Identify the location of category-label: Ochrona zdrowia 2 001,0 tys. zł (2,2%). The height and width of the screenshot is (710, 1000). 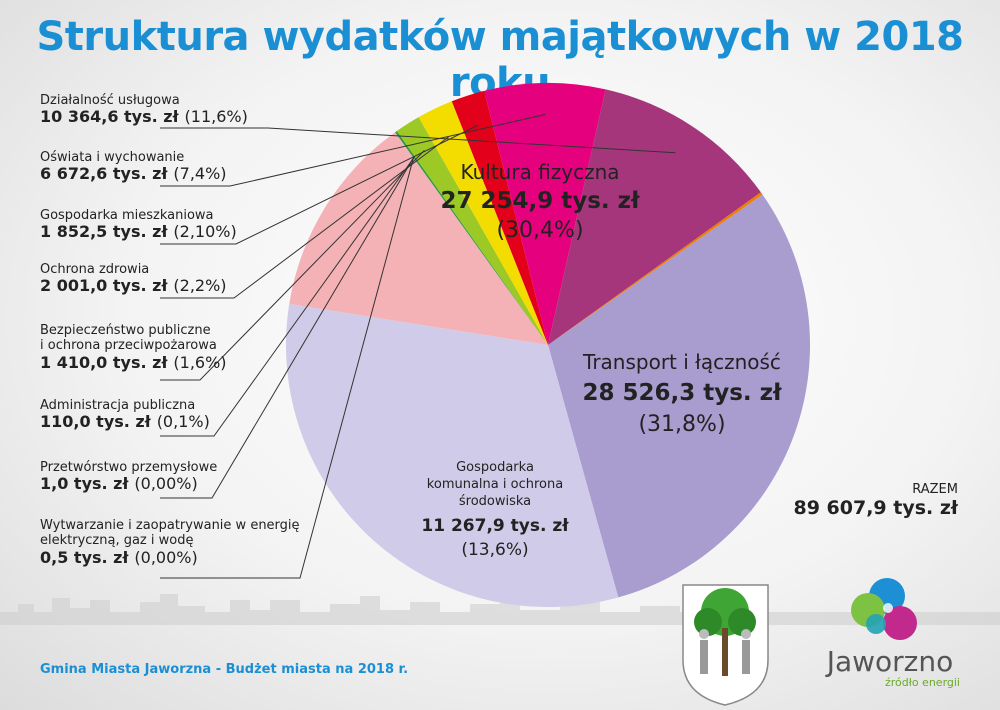
(133, 279).